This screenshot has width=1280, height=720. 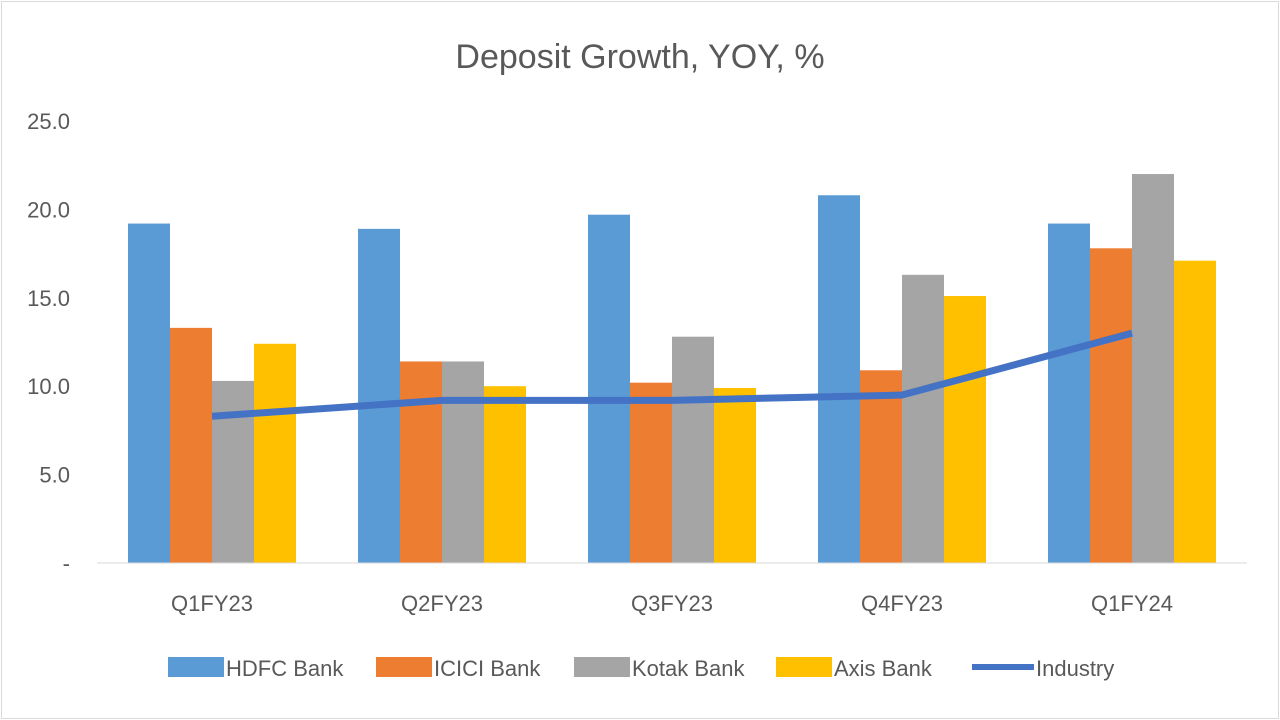 I want to click on y-tick-label: -, so click(x=66, y=563).